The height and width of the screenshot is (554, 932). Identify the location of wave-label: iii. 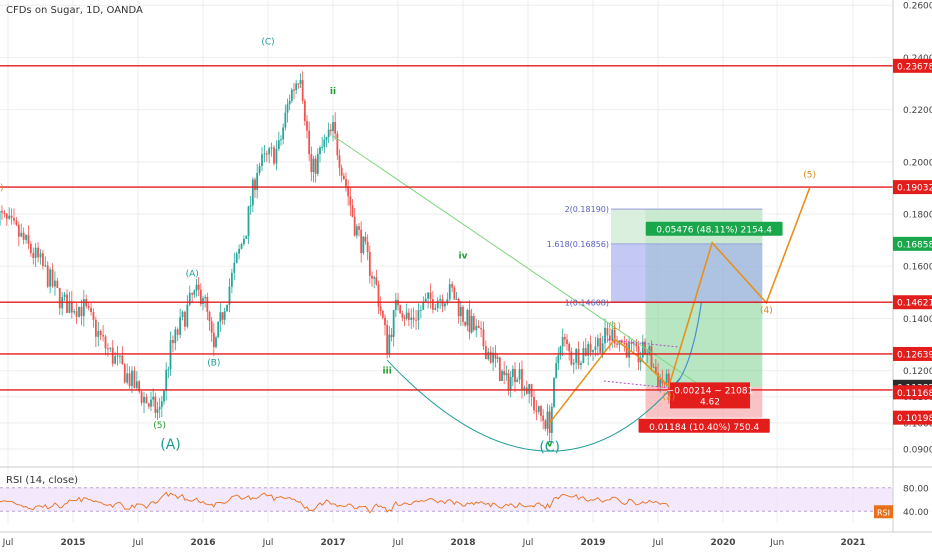
(387, 371).